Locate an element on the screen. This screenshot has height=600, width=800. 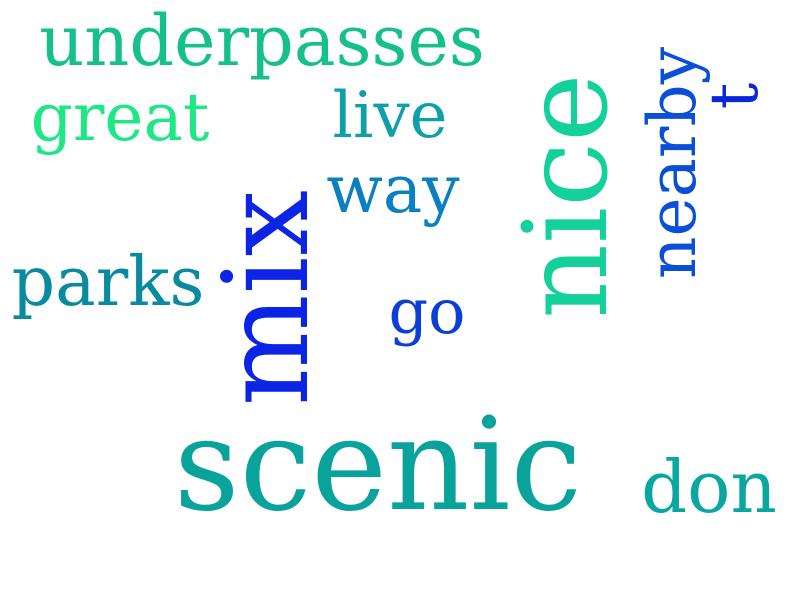
word-t: t is located at coordinates (734, 96).